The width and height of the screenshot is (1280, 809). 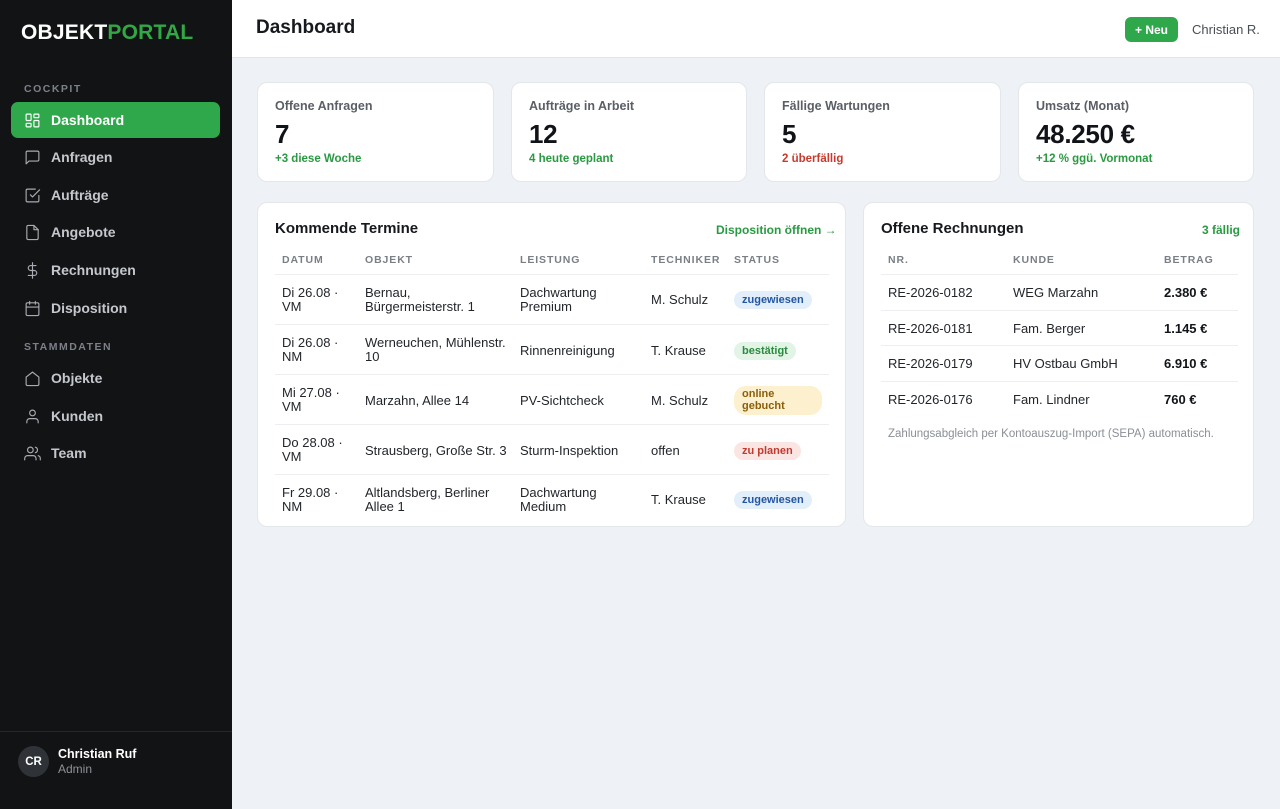 What do you see at coordinates (1186, 363) in the screenshot?
I see `cell-betrag: 6.910 €` at bounding box center [1186, 363].